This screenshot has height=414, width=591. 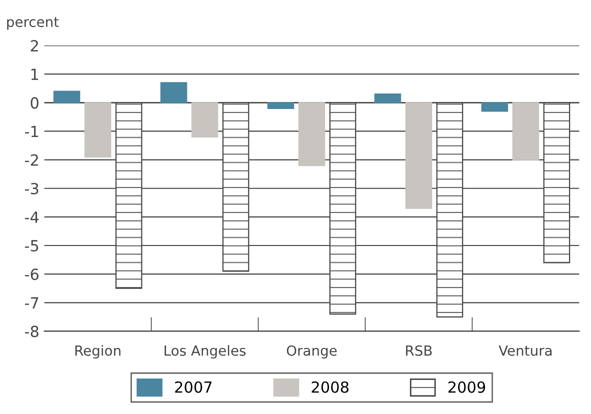 What do you see at coordinates (31, 160) in the screenshot?
I see `y-tick-label: -2` at bounding box center [31, 160].